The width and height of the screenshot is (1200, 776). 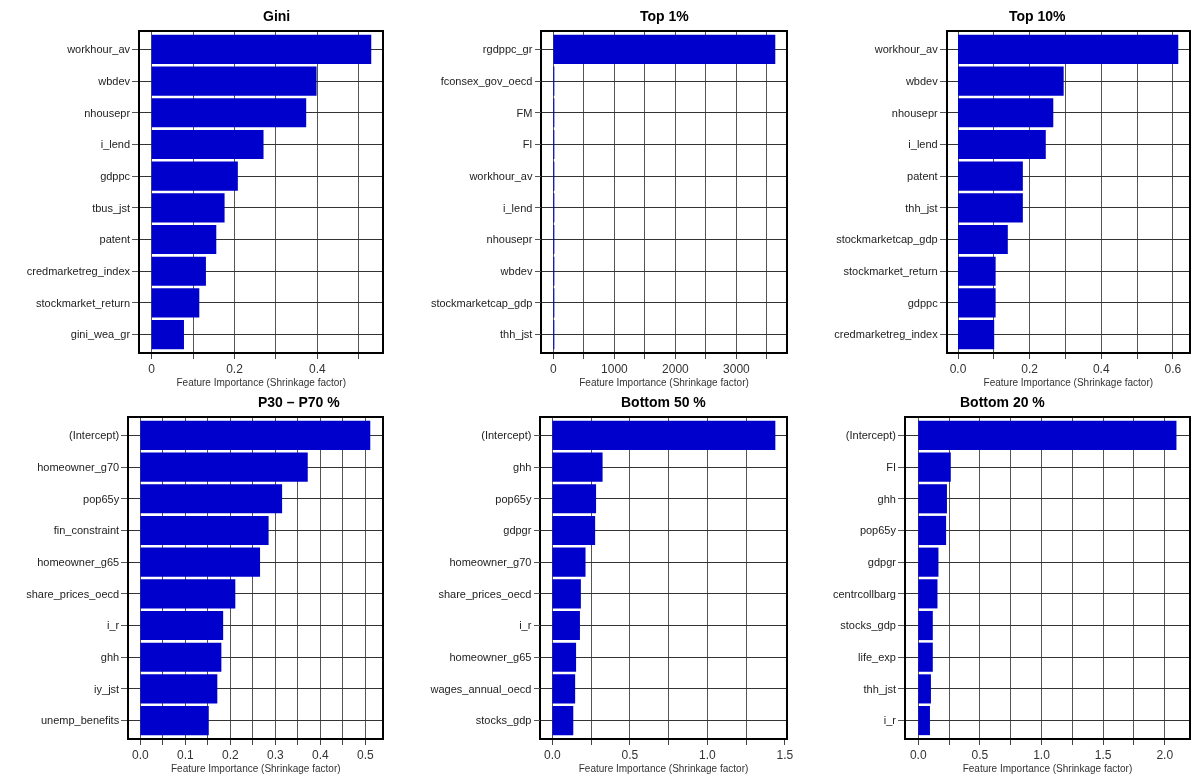 What do you see at coordinates (524, 112) in the screenshot?
I see `y-tick-label: FM` at bounding box center [524, 112].